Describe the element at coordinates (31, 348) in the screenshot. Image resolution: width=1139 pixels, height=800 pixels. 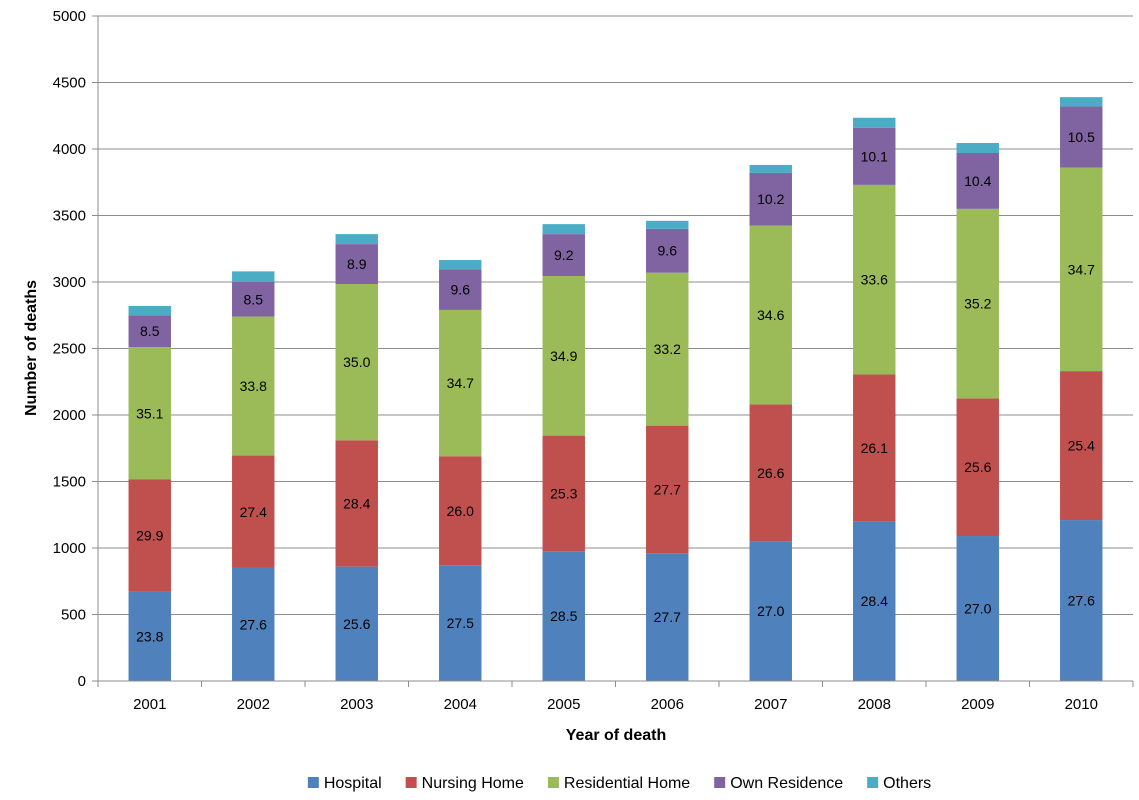
I see `y-axis-title: Number of deaths` at that location.